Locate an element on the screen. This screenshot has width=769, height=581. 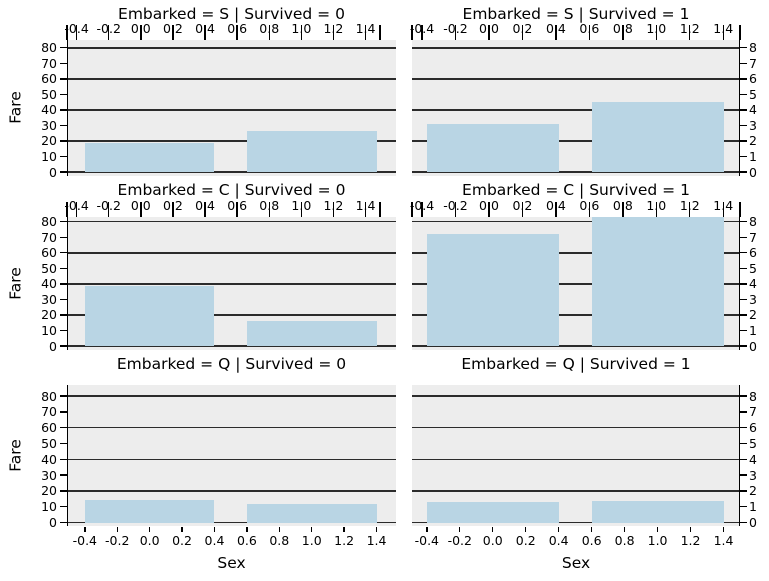
y-axis-tick-label: 80 is located at coordinates (49, 222).